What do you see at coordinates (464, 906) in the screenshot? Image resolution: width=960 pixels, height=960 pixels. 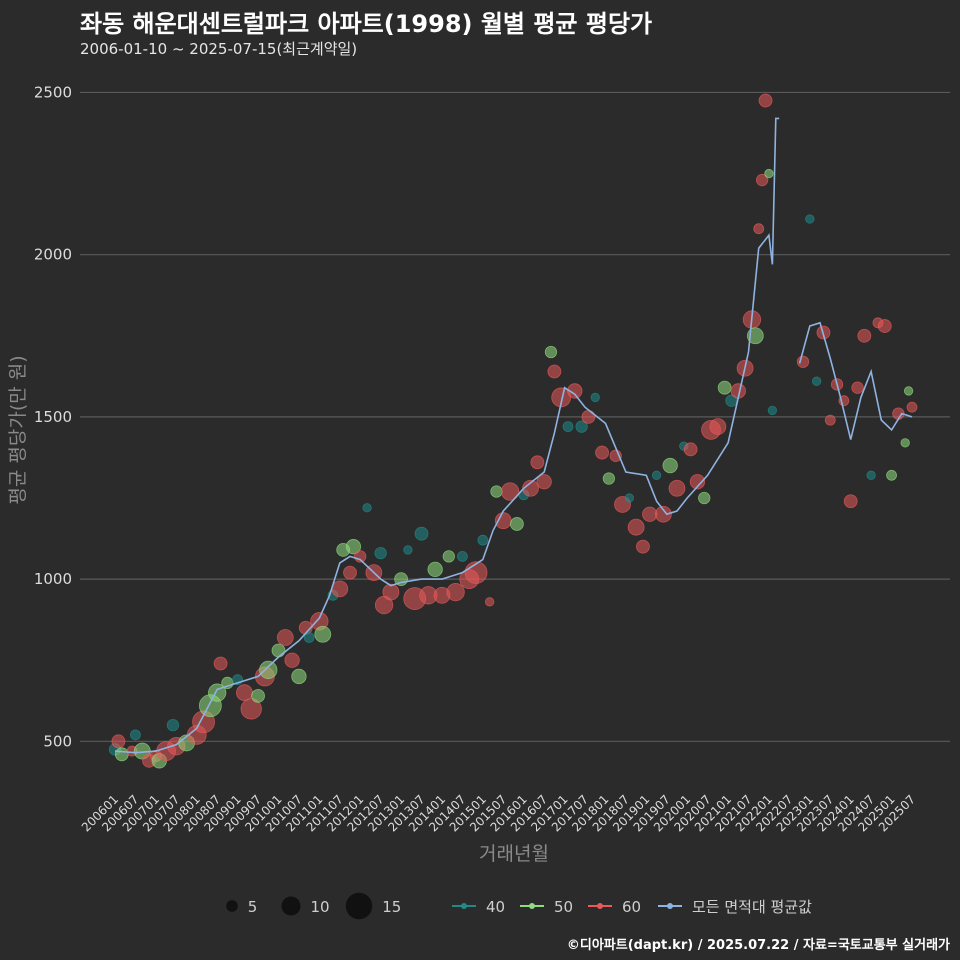 I see `legend-dot-area40` at bounding box center [464, 906].